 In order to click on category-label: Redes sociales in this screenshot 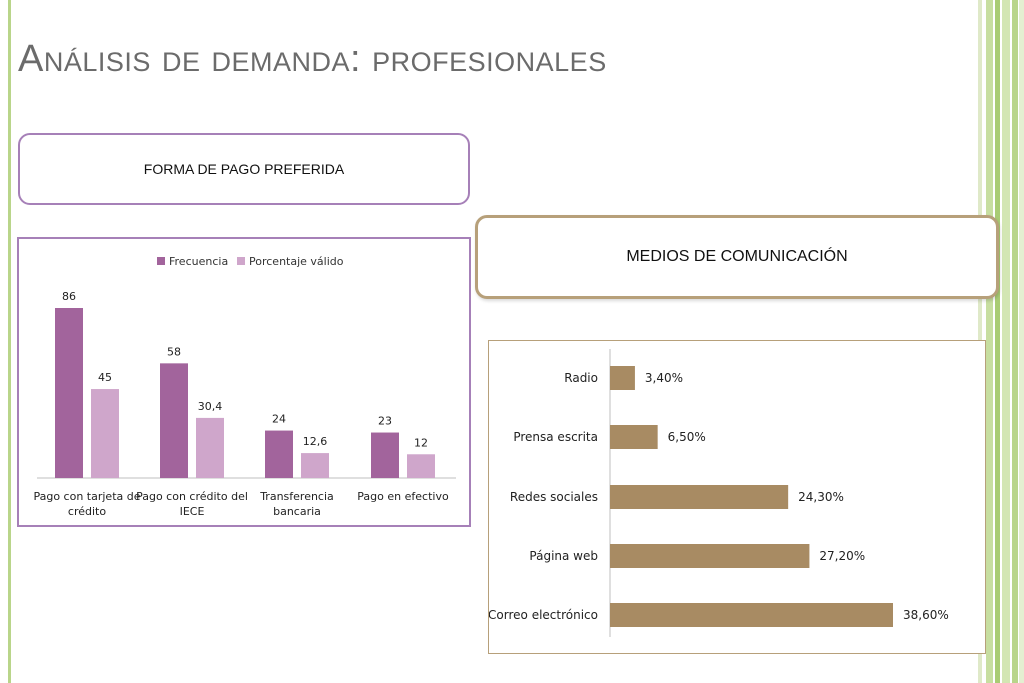, I will do `click(554, 497)`.